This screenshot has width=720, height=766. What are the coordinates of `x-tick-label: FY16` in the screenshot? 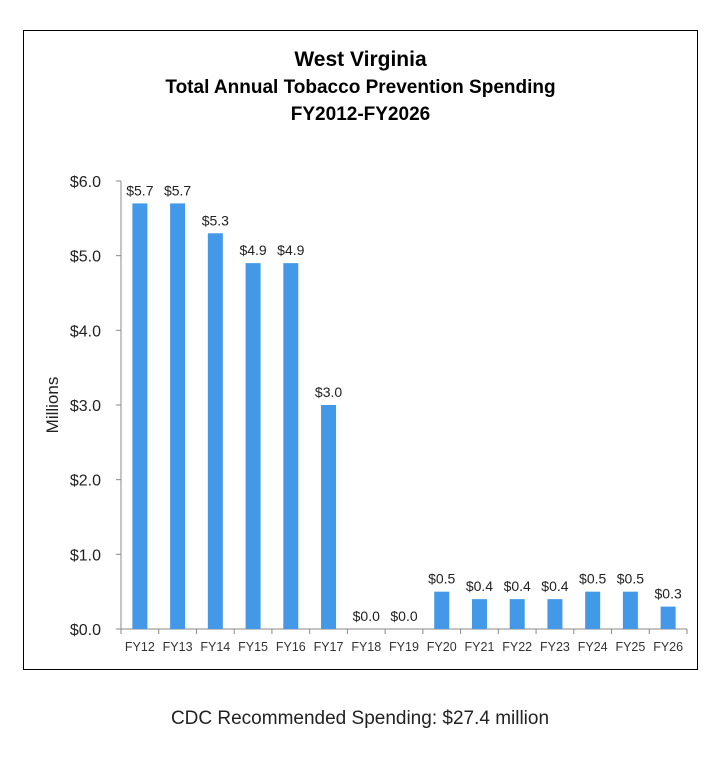 It's located at (291, 647).